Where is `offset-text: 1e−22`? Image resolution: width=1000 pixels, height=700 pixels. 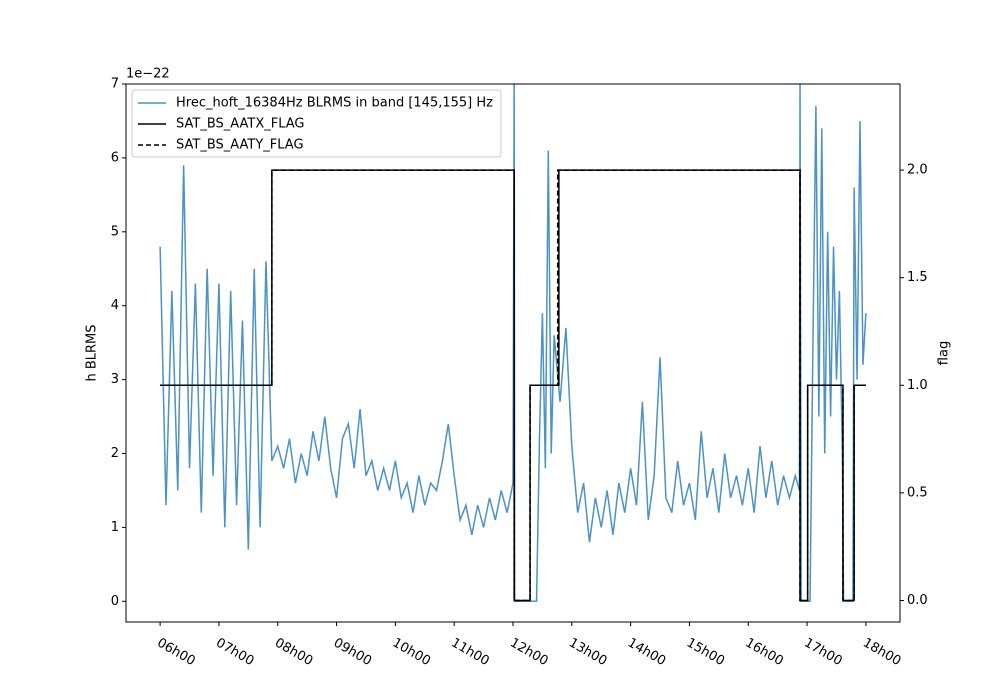 offset-text: 1e−22 is located at coordinates (148, 74).